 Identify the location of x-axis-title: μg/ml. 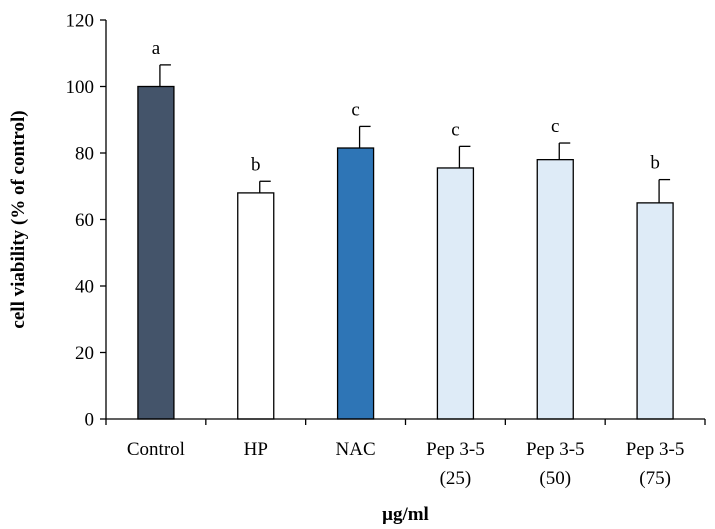
(405, 514).